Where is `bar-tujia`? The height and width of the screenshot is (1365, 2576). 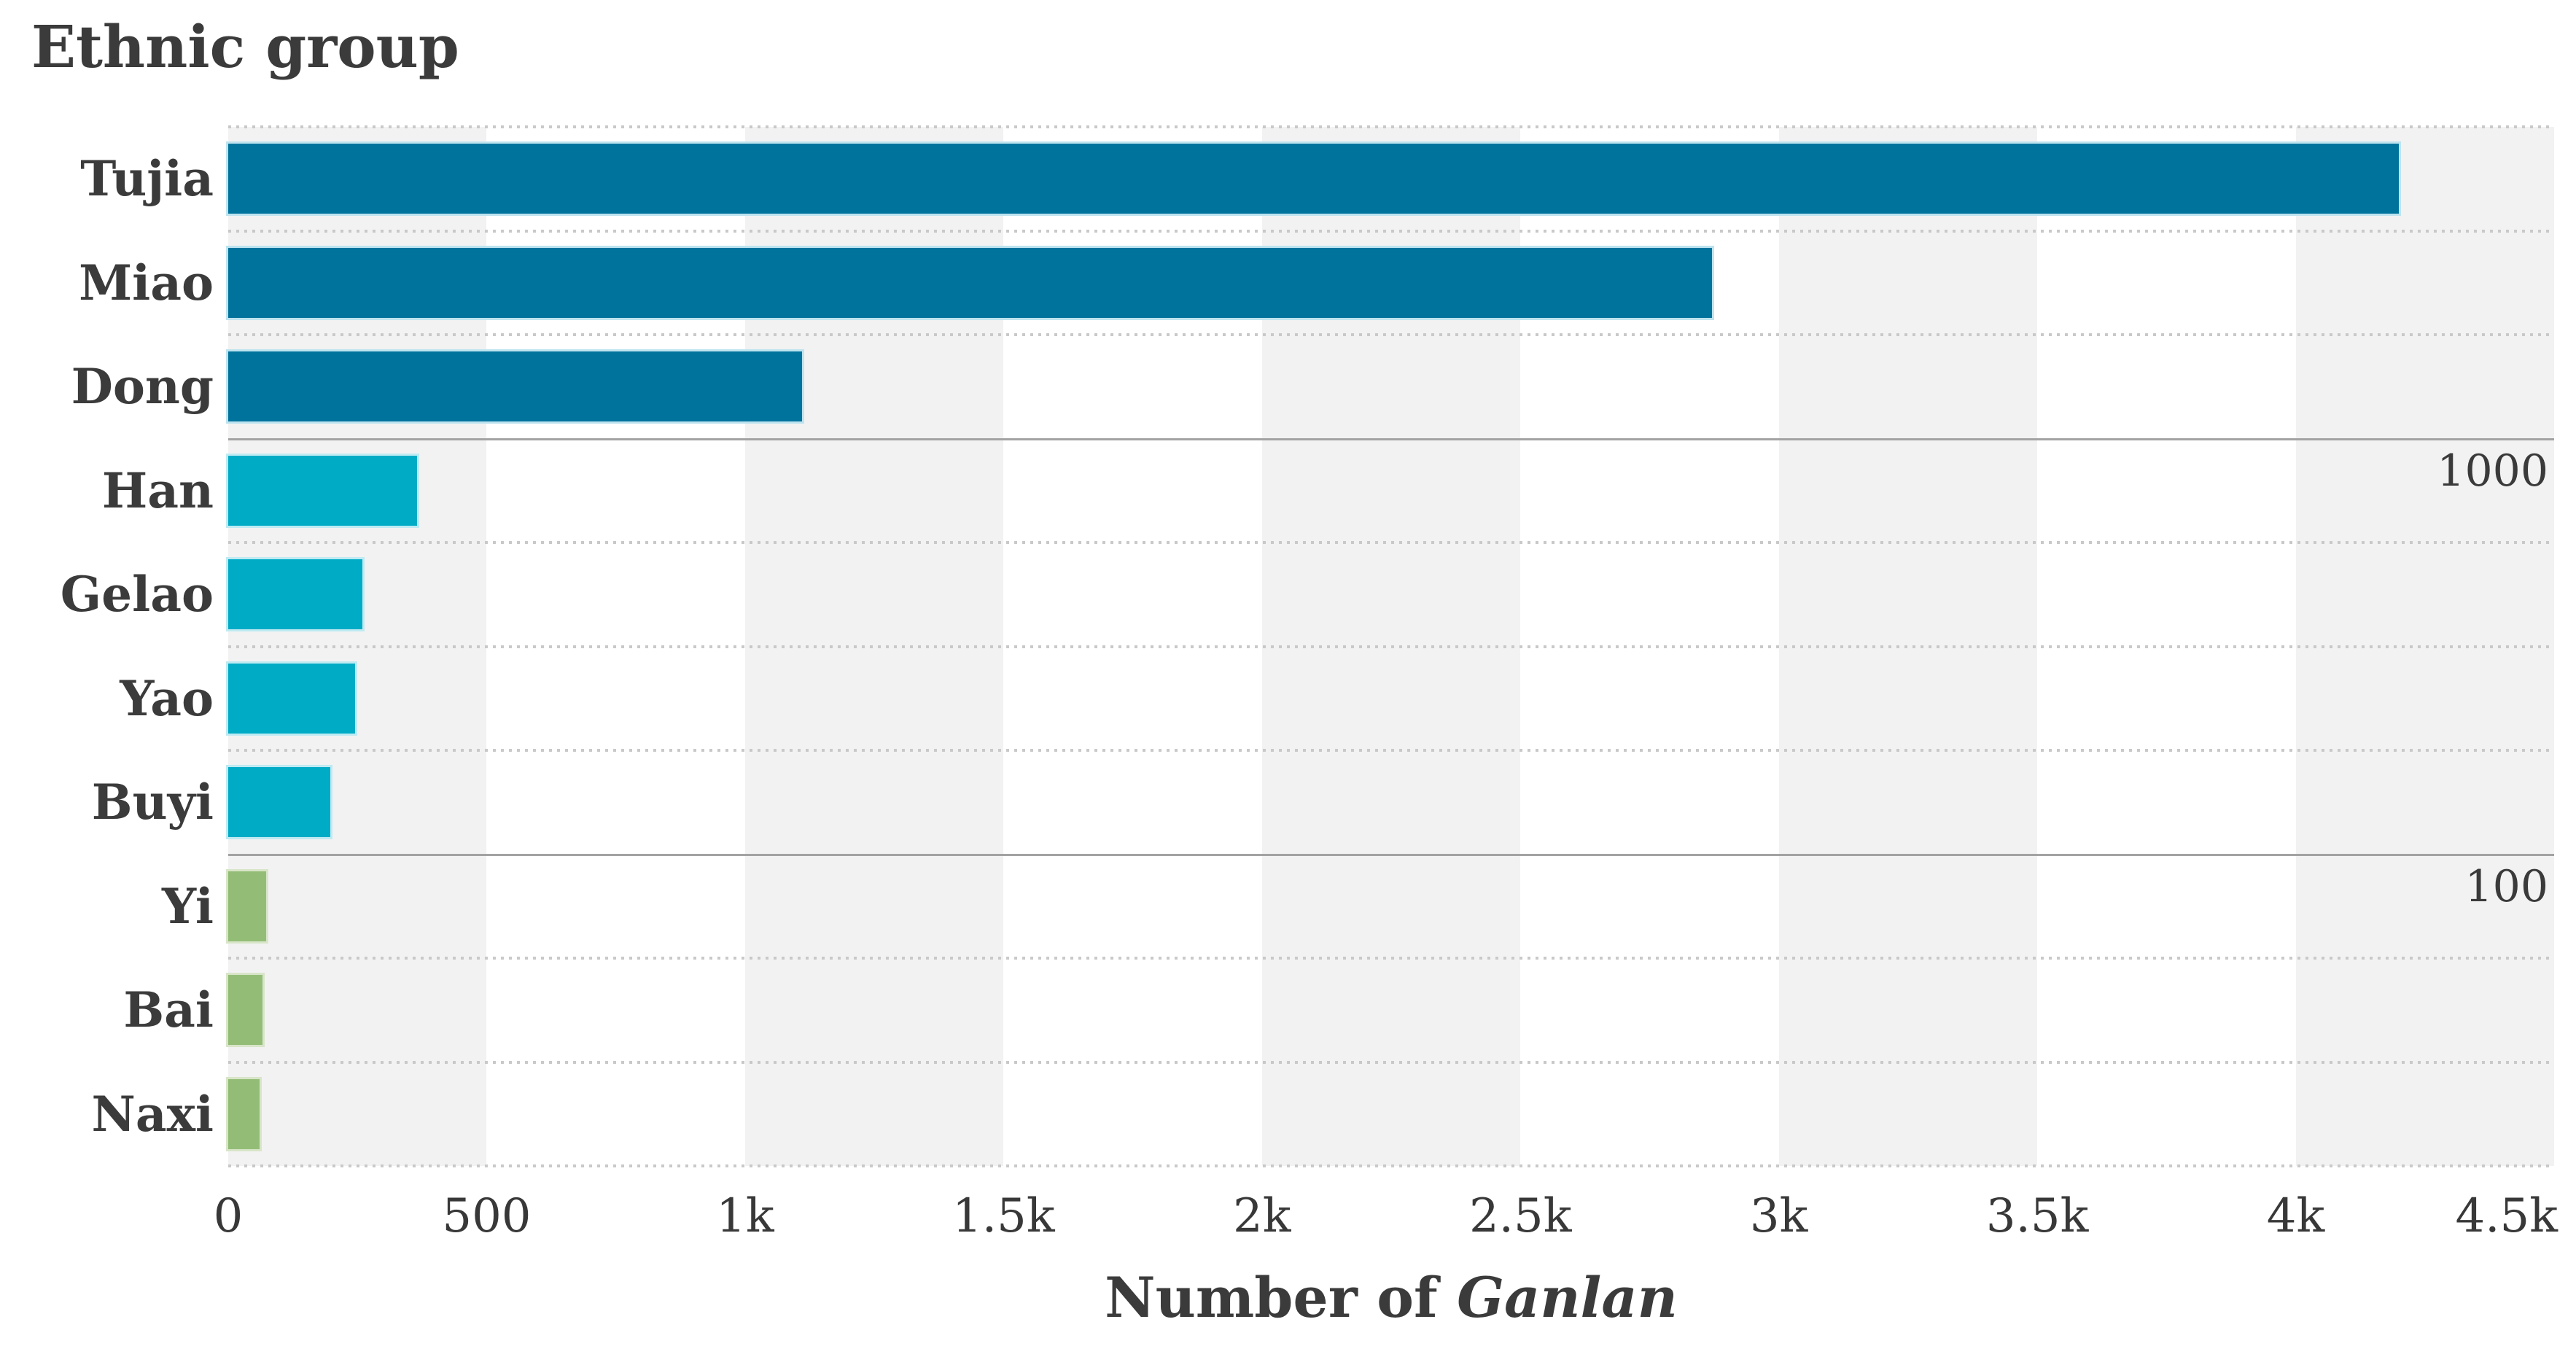 bar-tujia is located at coordinates (1314, 179).